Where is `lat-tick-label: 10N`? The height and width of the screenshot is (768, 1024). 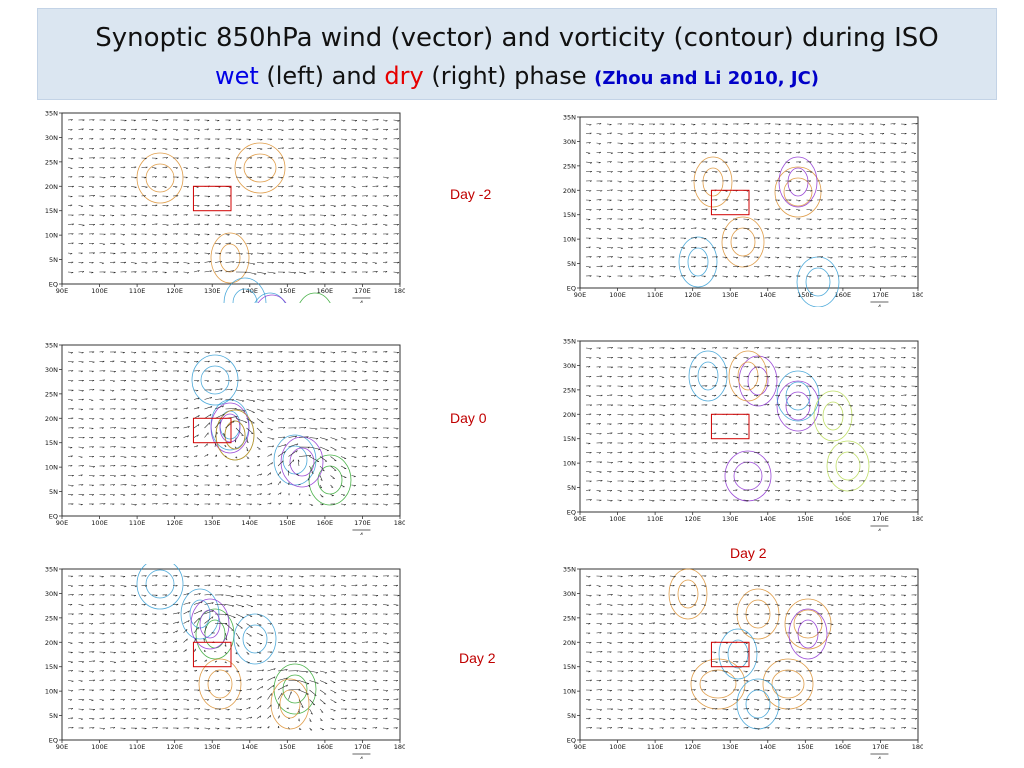
lat-tick-label: 10N is located at coordinates (51, 468).